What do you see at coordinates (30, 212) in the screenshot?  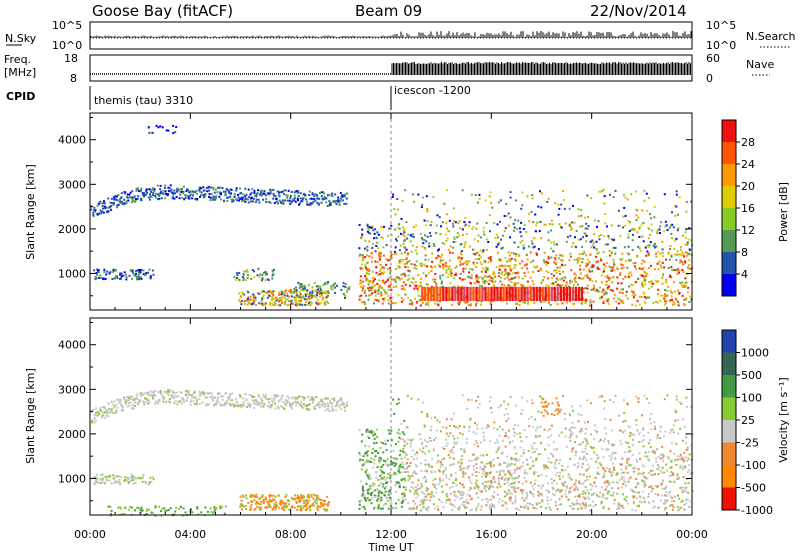 I see `power-ylabel: Slant Range [km]` at bounding box center [30, 212].